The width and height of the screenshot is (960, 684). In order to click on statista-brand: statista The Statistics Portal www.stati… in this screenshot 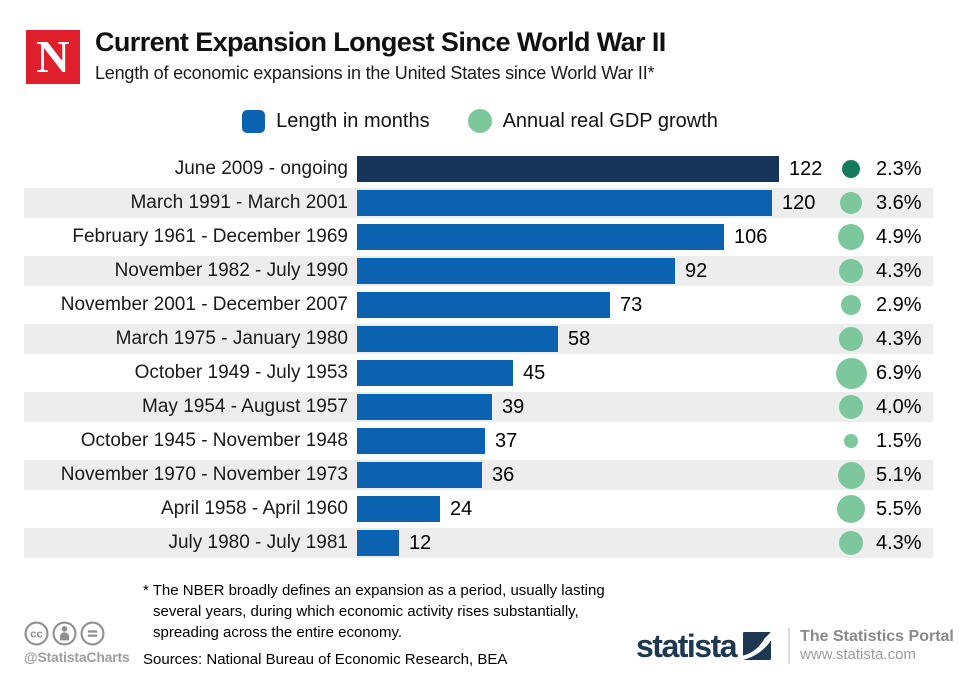, I will do `click(795, 645)`.